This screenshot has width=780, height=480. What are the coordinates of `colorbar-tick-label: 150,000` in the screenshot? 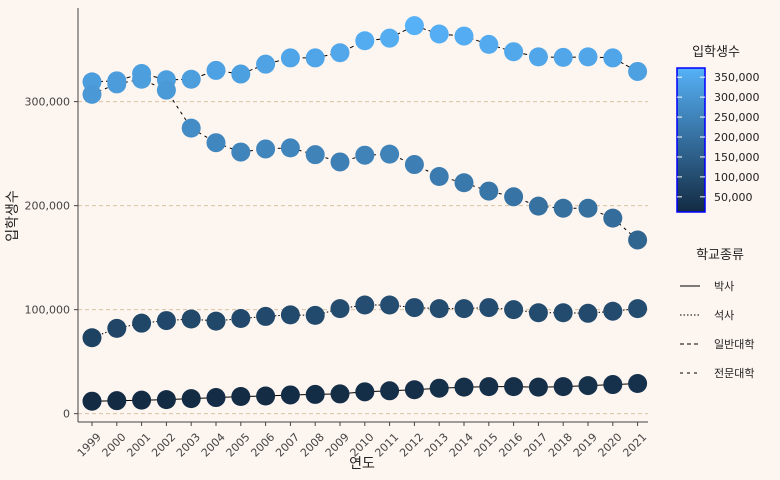 It's located at (737, 157).